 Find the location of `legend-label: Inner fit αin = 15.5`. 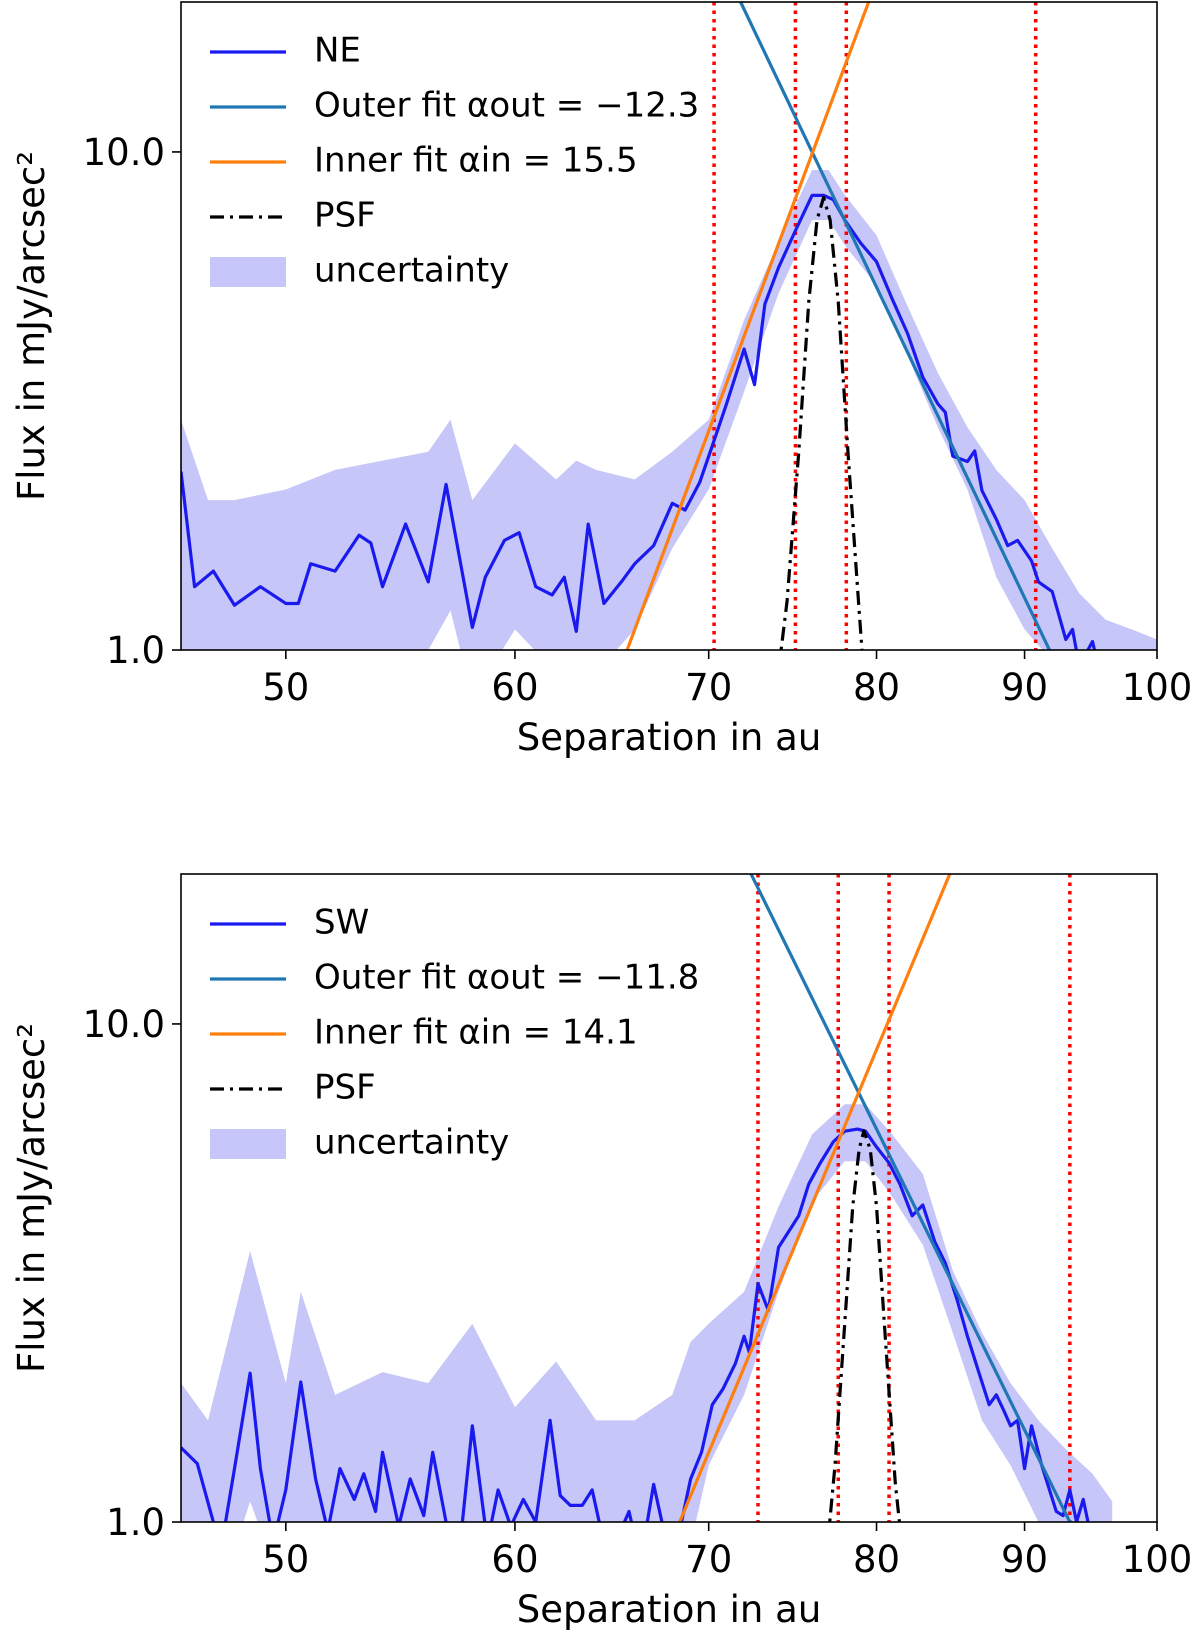

legend-label: Inner fit αin = 15.5 is located at coordinates (476, 161).